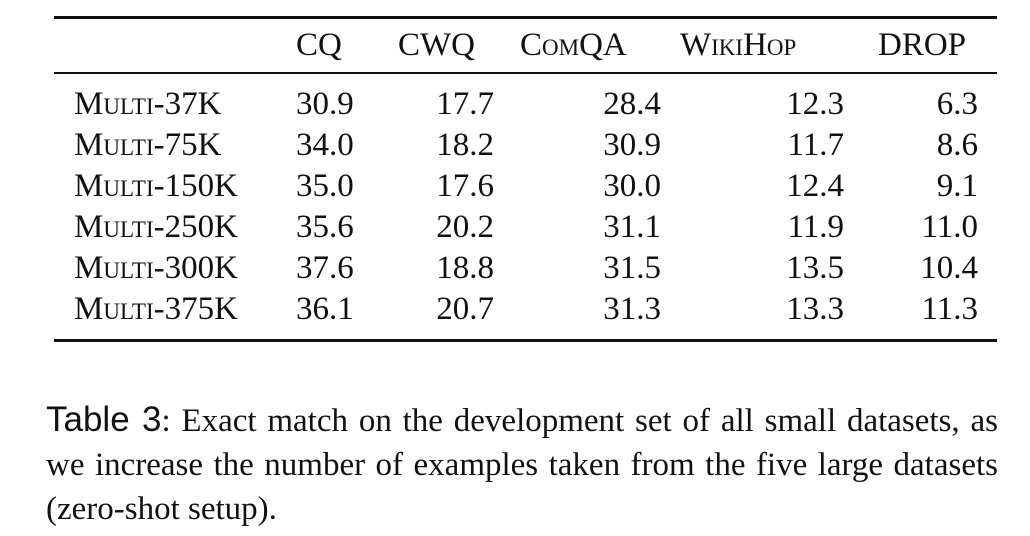 This screenshot has width=1030, height=536. I want to click on cell-wikihop: 12.3, so click(815, 104).